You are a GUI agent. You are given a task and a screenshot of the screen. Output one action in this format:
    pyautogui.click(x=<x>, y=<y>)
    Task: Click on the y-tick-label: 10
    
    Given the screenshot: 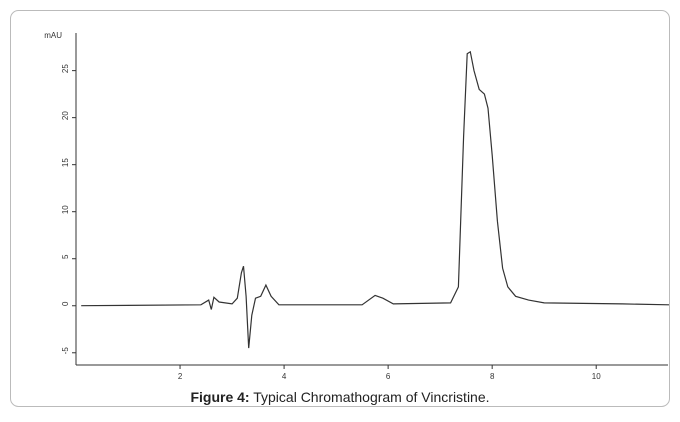 What is the action you would take?
    pyautogui.click(x=65, y=209)
    